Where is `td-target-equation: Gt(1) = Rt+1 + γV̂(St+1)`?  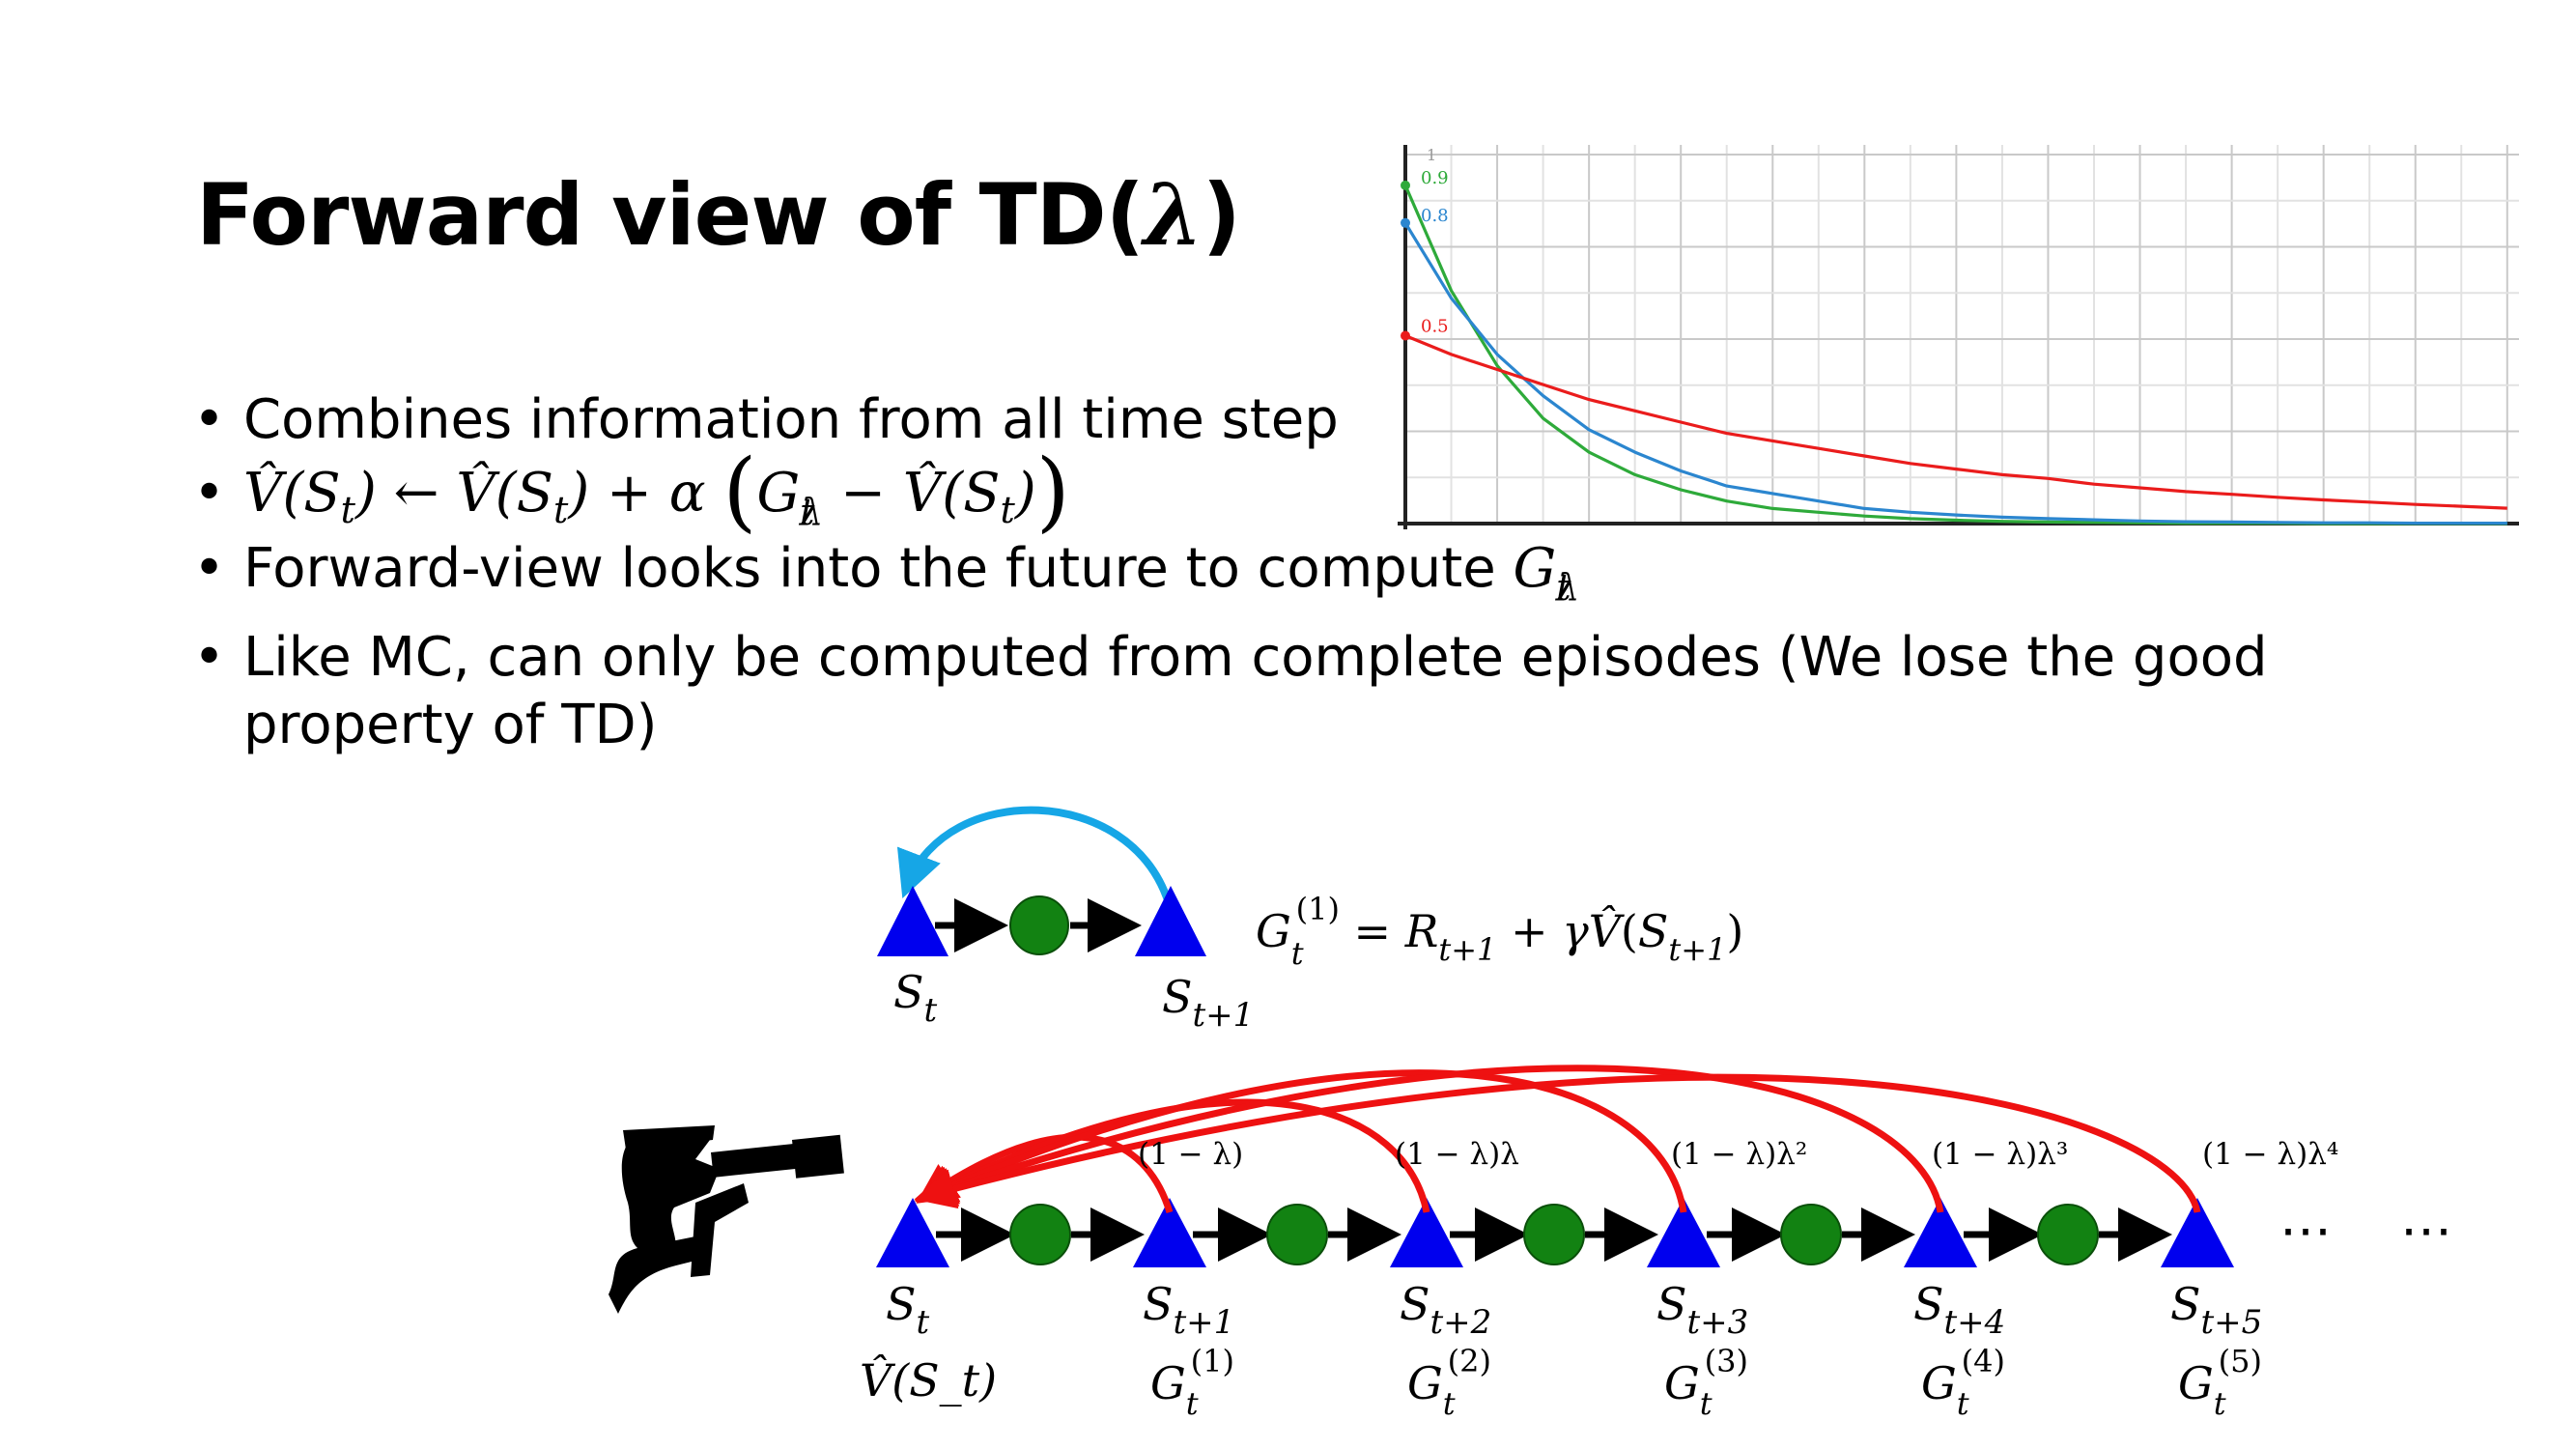 td-target-equation: Gt(1) = Rt+1 + γV̂(St+1) is located at coordinates (1499, 931).